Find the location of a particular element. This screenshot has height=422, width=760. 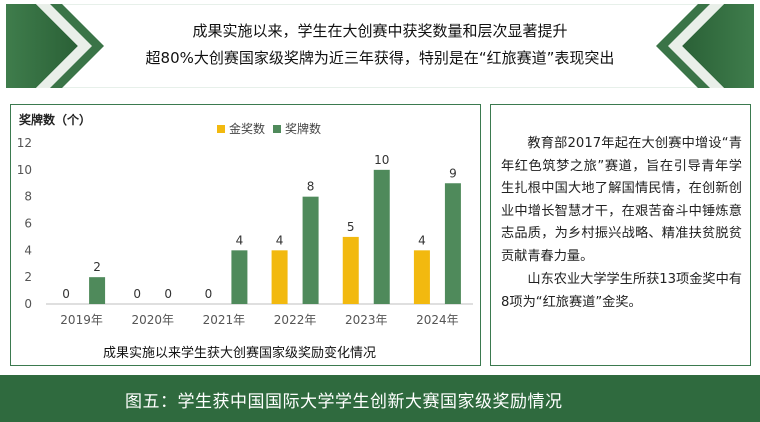

y-tick-label: 0 is located at coordinates (28, 304).